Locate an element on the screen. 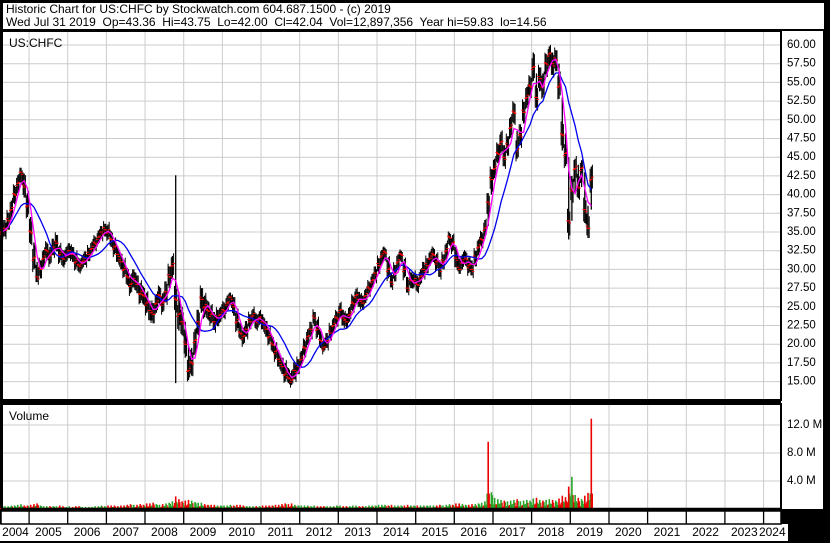 The width and height of the screenshot is (830, 543). year-label: 2005 is located at coordinates (48, 532).